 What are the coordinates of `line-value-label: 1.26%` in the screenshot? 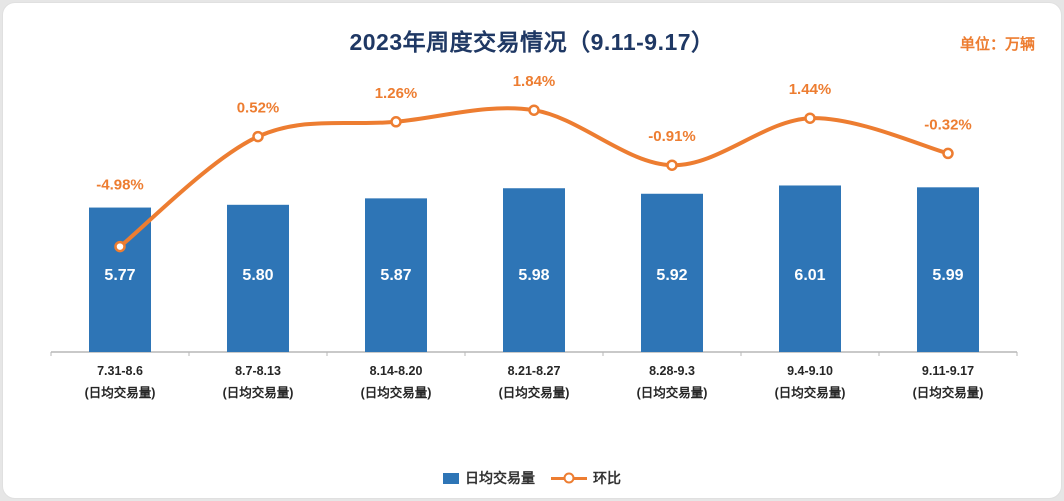 It's located at (396, 93).